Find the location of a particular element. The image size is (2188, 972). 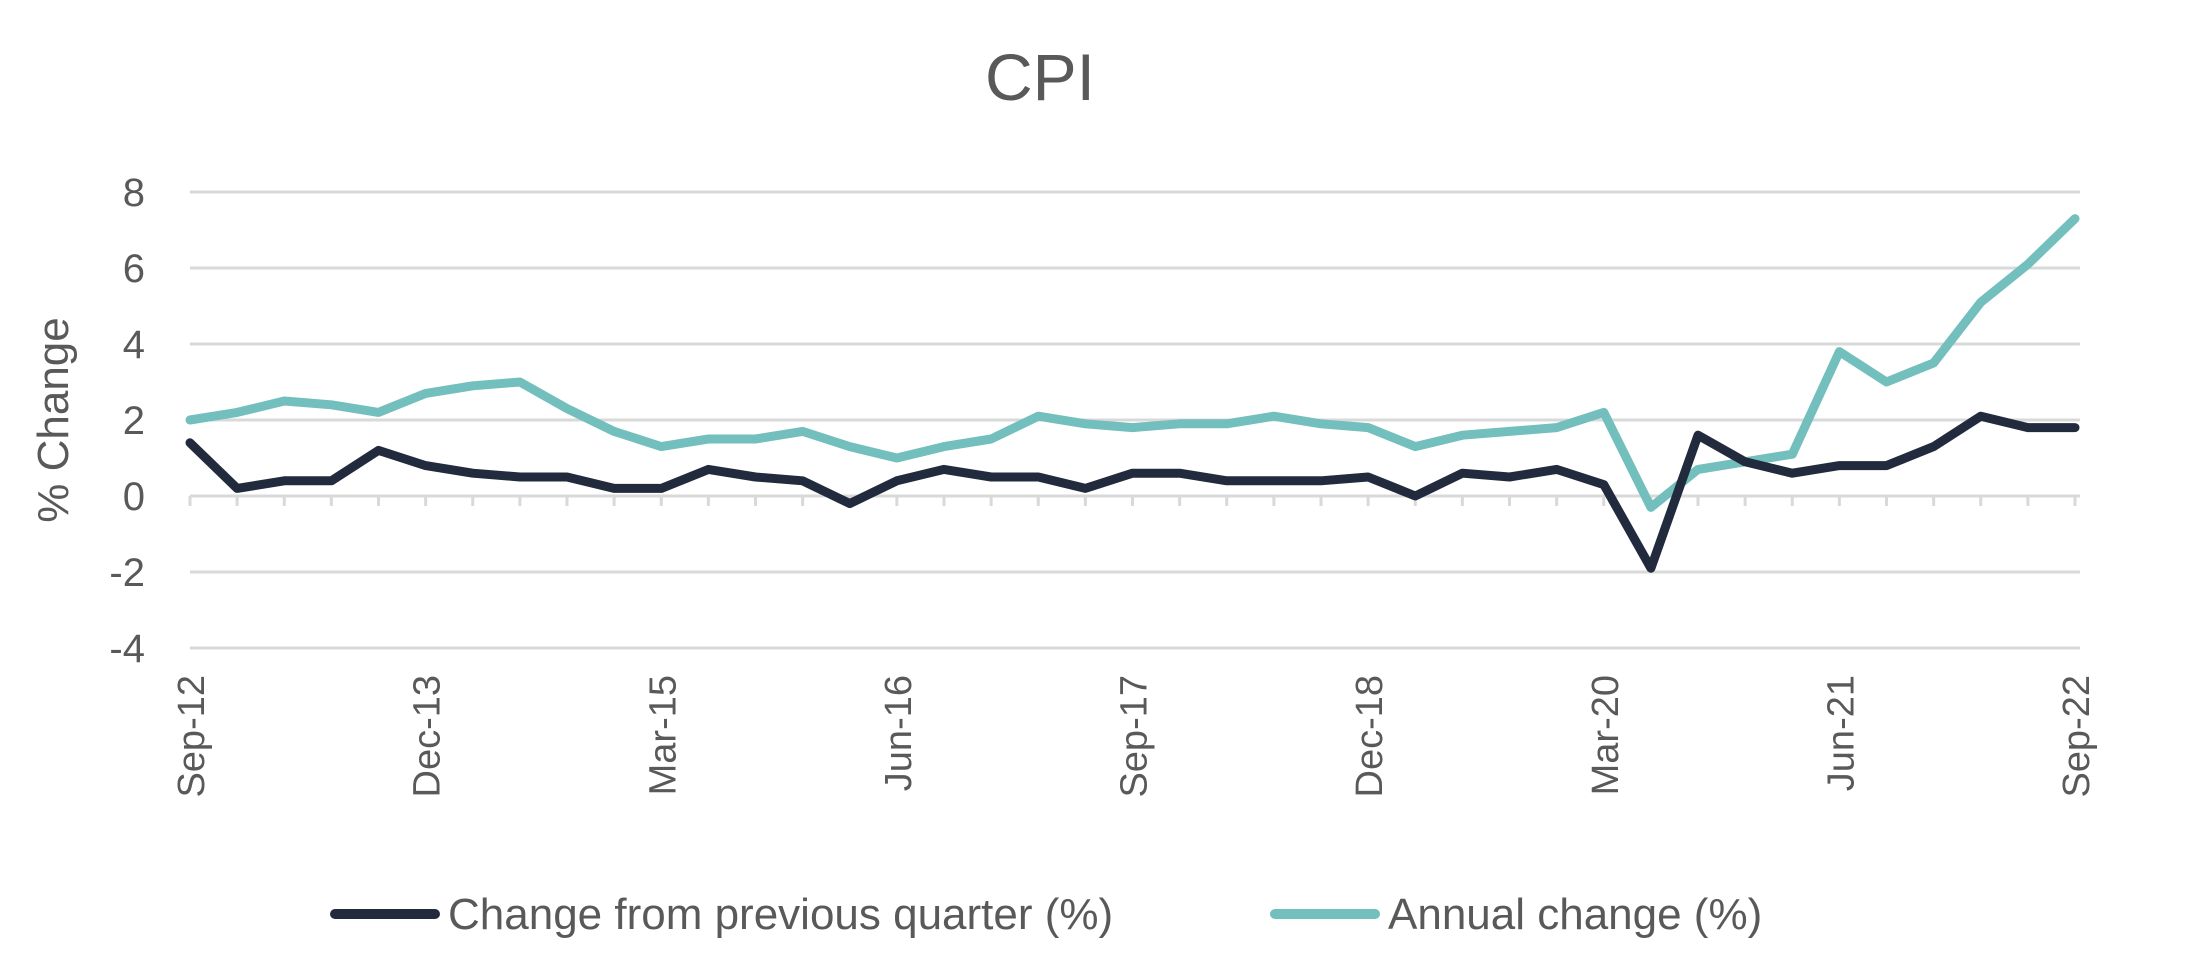

y-tick-label: 2 is located at coordinates (134, 421).